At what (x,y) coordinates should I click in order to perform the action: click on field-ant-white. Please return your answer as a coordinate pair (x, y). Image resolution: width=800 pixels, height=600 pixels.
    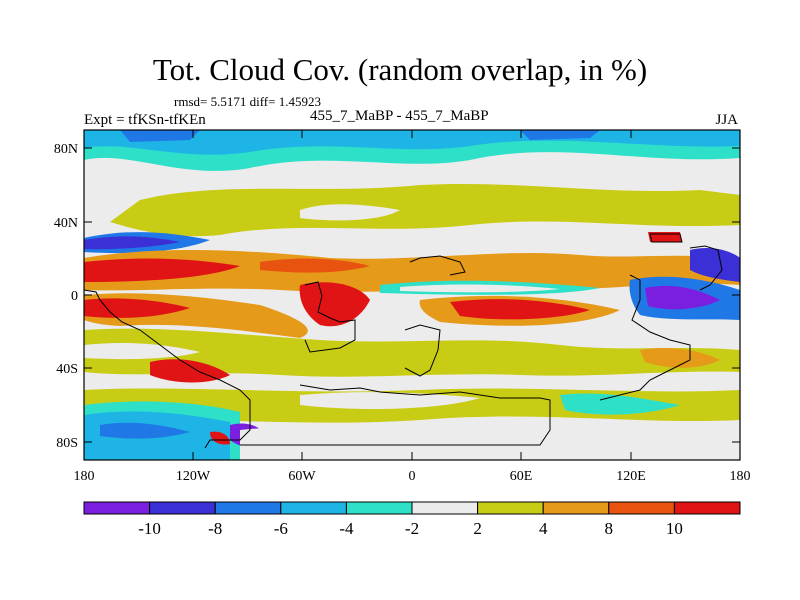
    Looking at the image, I should click on (490, 442).